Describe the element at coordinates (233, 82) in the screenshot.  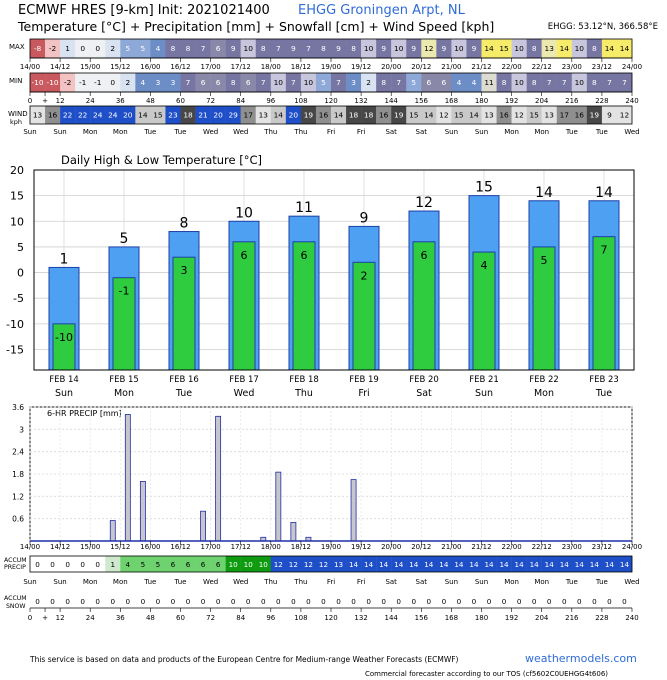
I see `min-value: 8` at that location.